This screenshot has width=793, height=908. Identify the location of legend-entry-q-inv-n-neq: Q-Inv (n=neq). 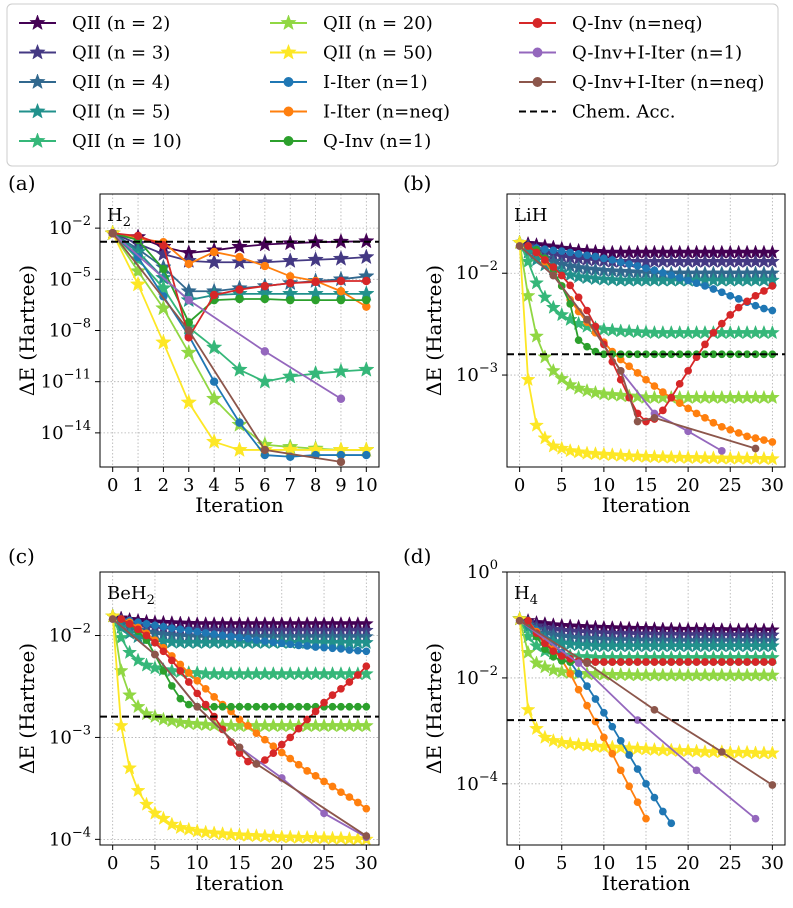
(611, 23).